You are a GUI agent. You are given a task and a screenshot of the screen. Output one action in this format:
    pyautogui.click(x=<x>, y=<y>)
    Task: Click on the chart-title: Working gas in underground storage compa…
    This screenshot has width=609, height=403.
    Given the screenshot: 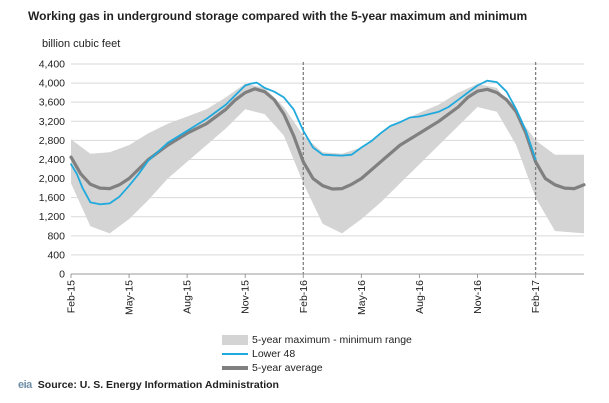 What is the action you would take?
    pyautogui.click(x=278, y=16)
    